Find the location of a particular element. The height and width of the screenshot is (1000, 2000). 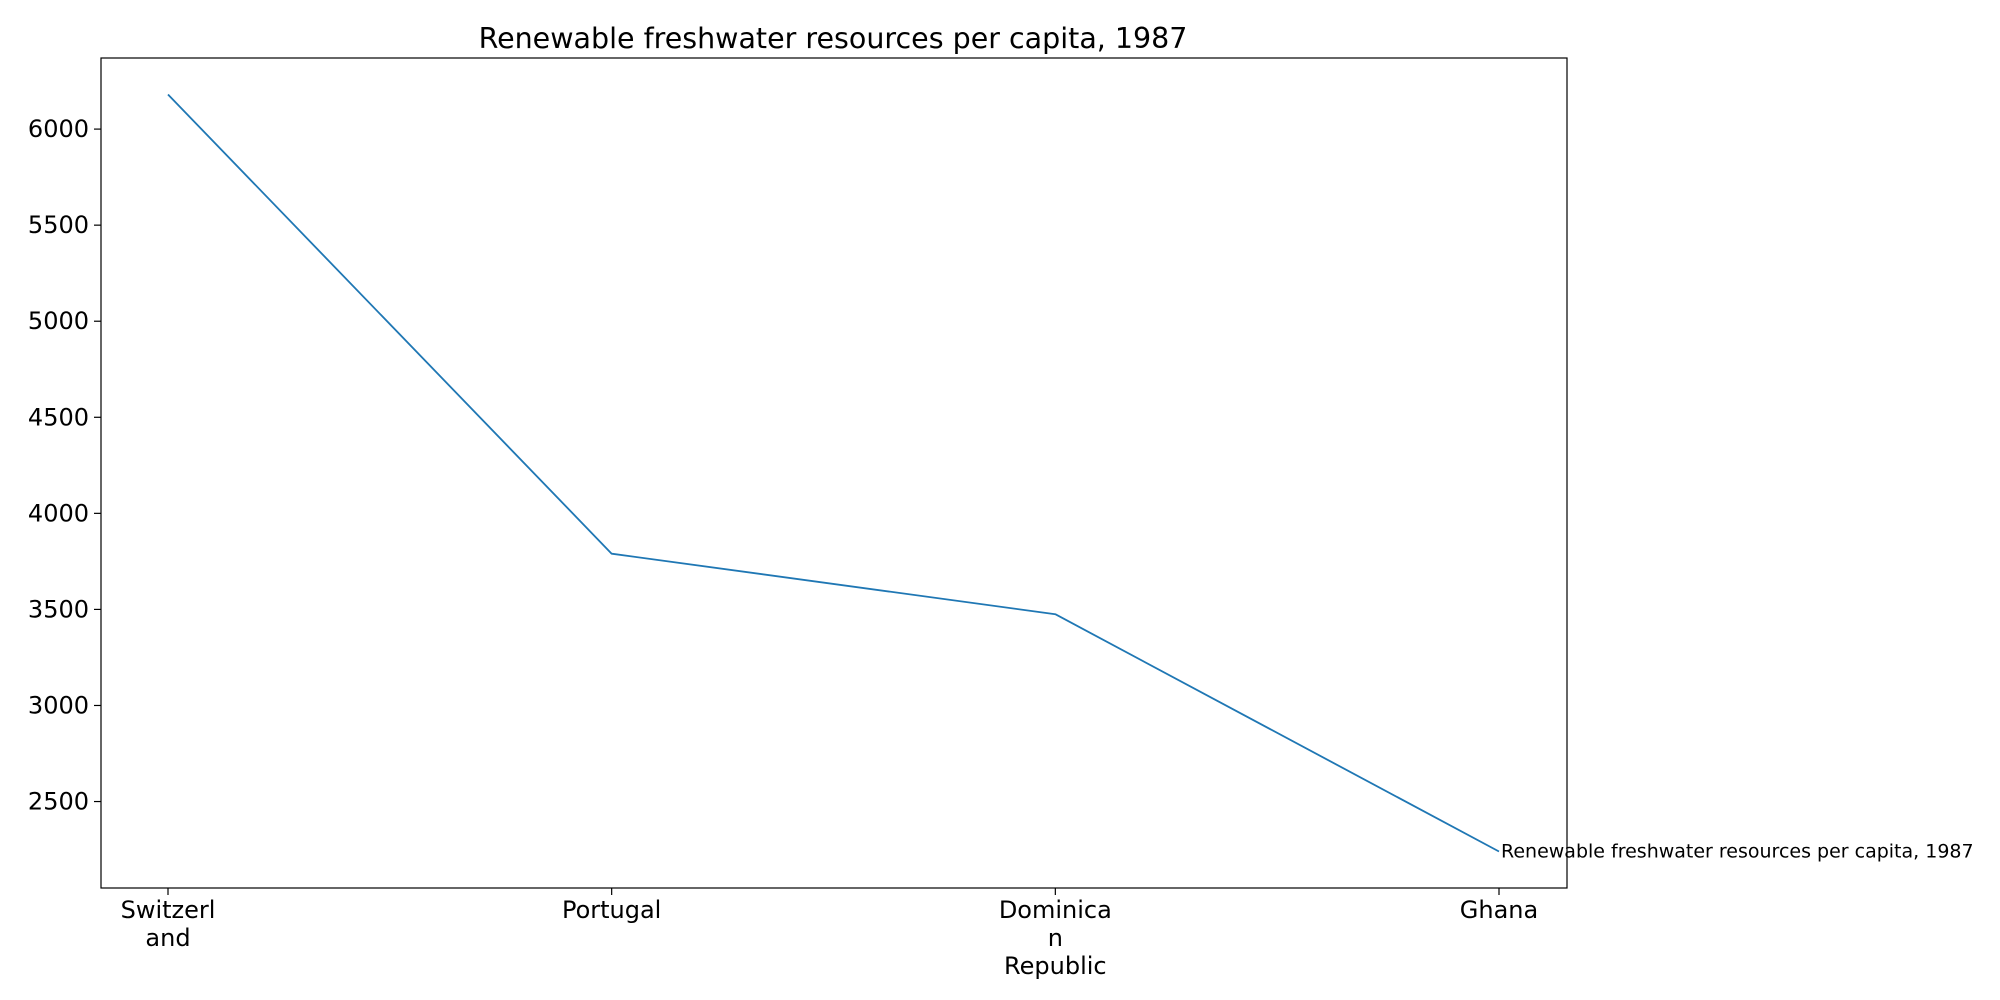

y-tick-label: 5000 is located at coordinates (58, 321).